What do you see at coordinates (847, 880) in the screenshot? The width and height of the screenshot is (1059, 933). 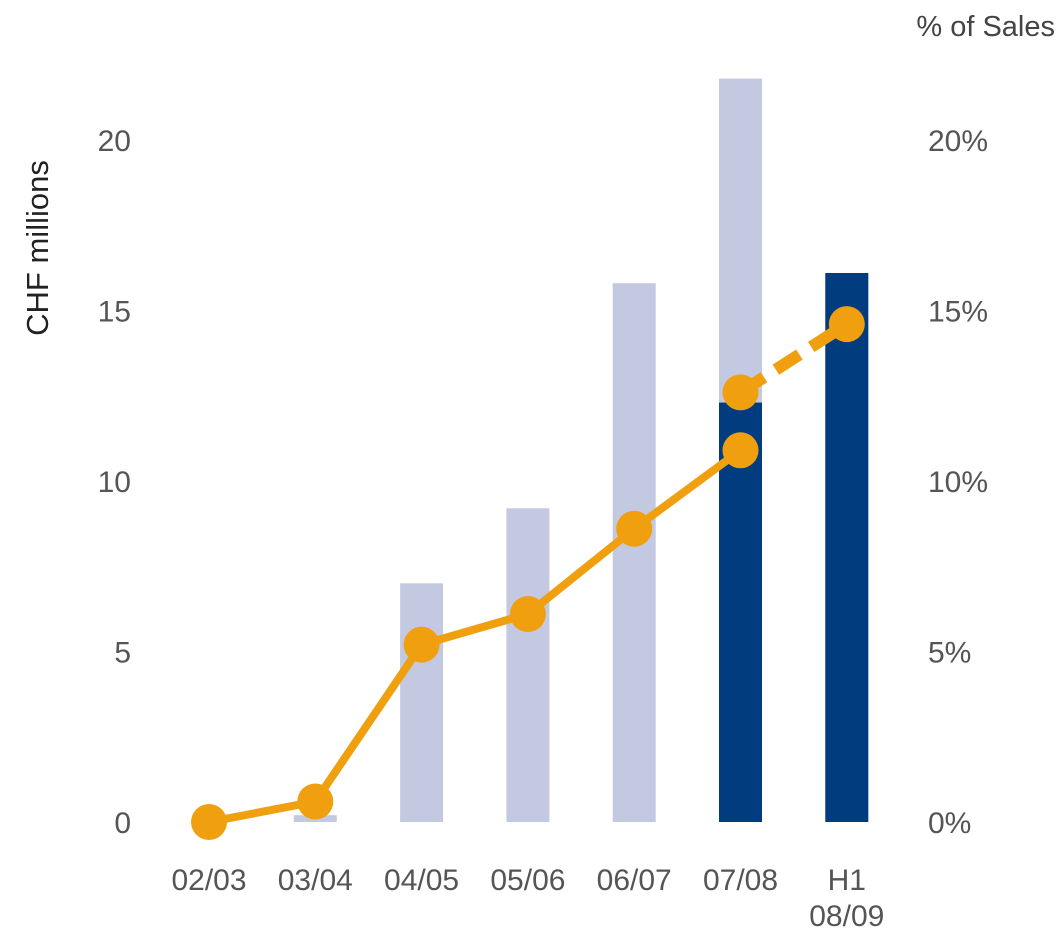 I see `x-tick-label: H1` at bounding box center [847, 880].